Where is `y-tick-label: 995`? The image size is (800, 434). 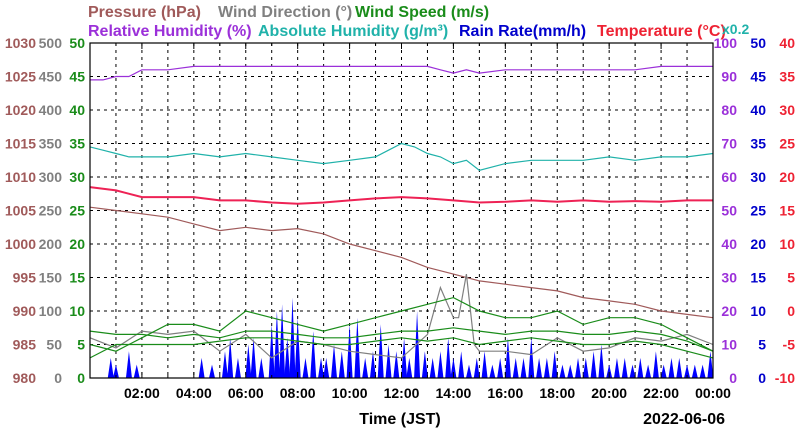
y-tick-label: 995 is located at coordinates (25, 278).